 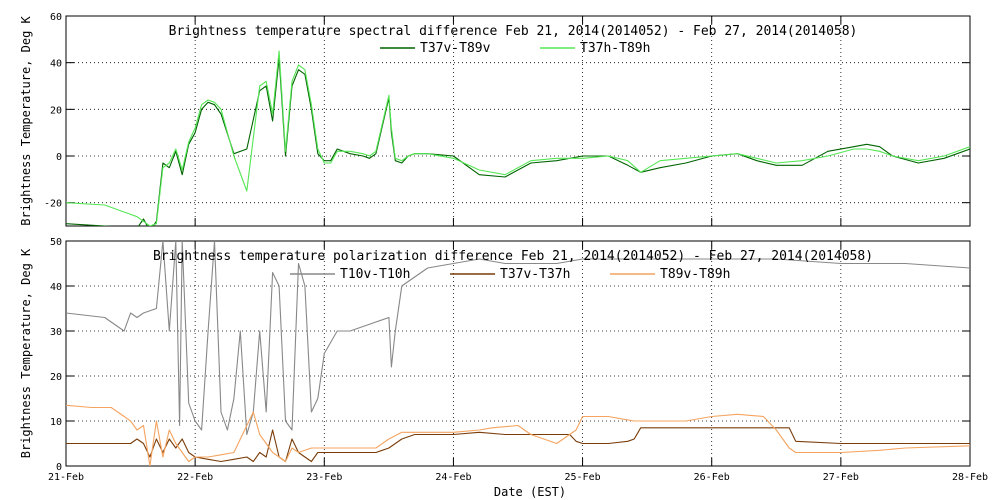 What do you see at coordinates (53, 204) in the screenshot?
I see `y-tick-label: -20` at bounding box center [53, 204].